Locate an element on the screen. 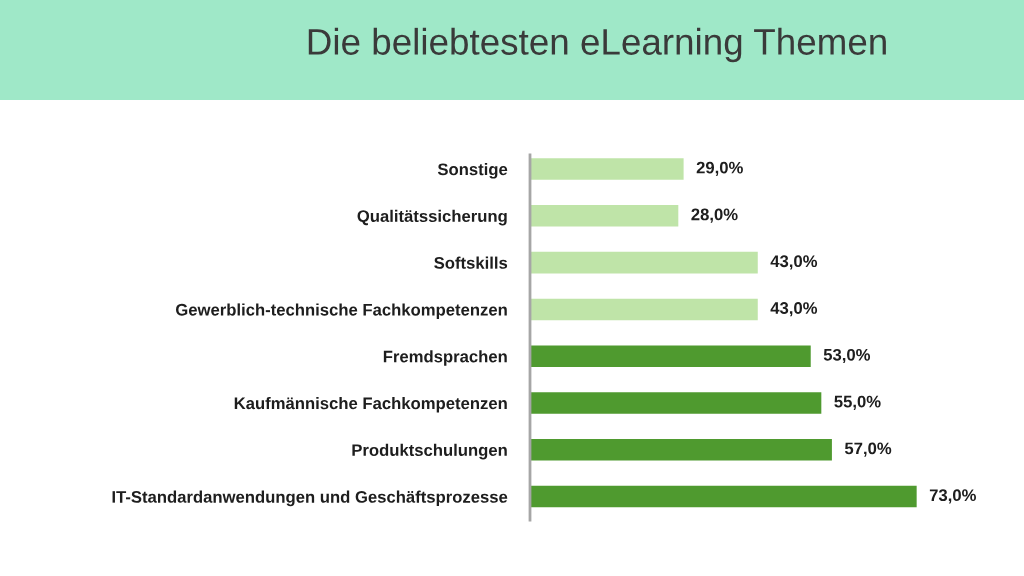  y-tick-label: Softskills is located at coordinates (471, 262).